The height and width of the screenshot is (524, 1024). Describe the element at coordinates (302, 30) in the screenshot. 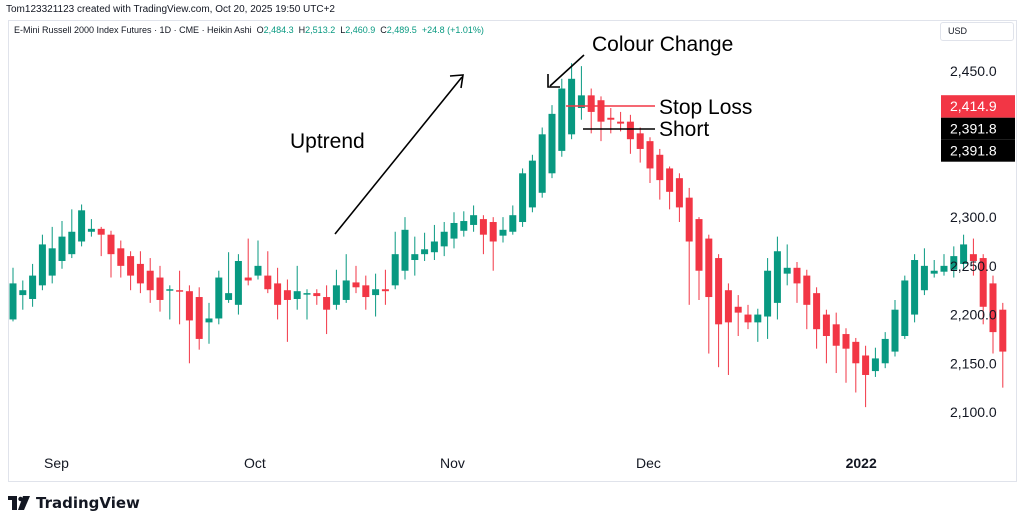

I see `high-label: H` at that location.